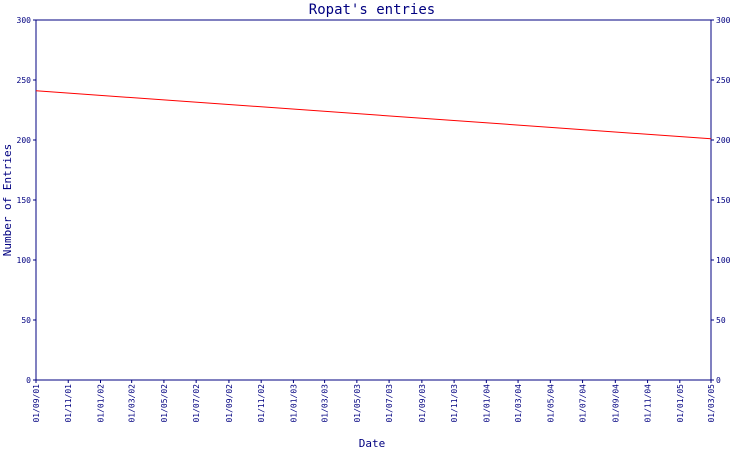  Describe the element at coordinates (422, 403) in the screenshot. I see `x-tick-label: 01/09/03` at that location.